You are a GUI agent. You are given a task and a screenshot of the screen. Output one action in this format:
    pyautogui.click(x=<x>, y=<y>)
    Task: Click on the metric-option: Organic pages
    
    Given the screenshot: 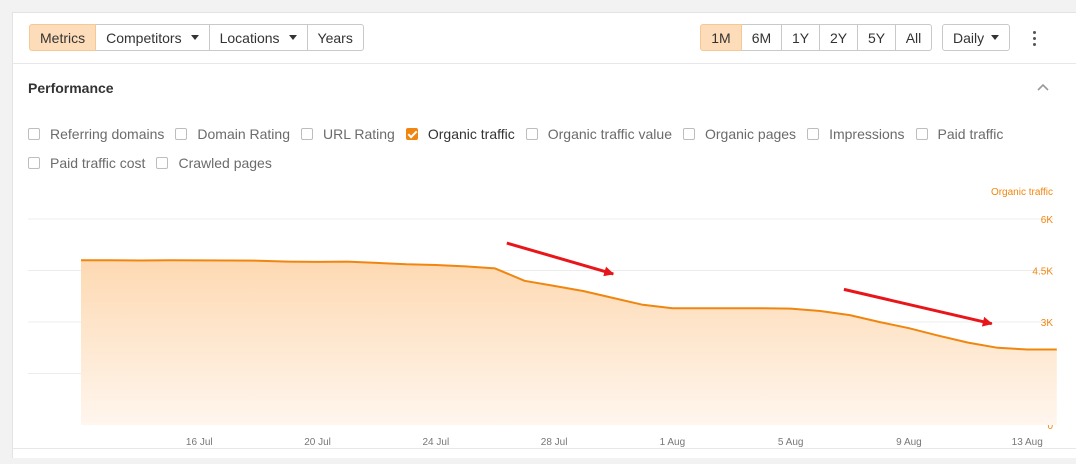 What is the action you would take?
    pyautogui.click(x=739, y=134)
    